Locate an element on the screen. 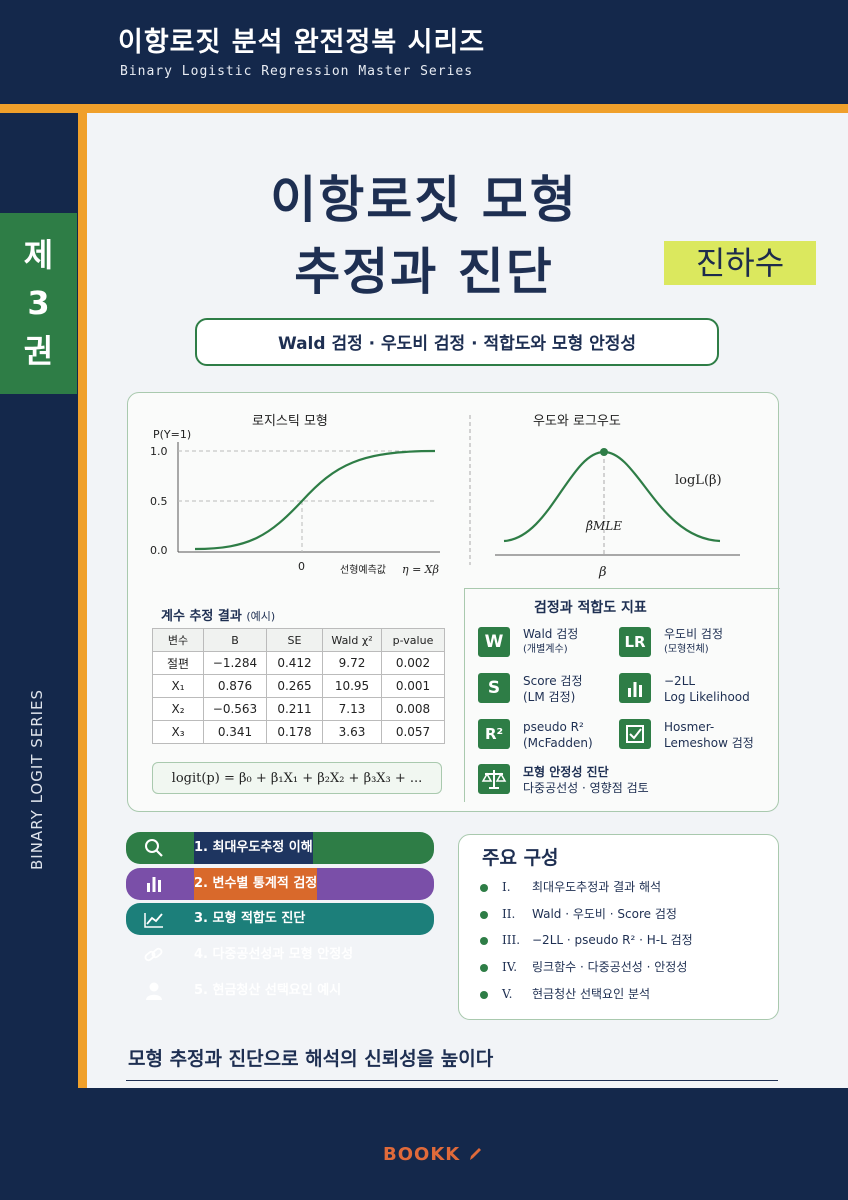 This screenshot has height=1200, width=848. line-chart-icon is located at coordinates (154, 924).